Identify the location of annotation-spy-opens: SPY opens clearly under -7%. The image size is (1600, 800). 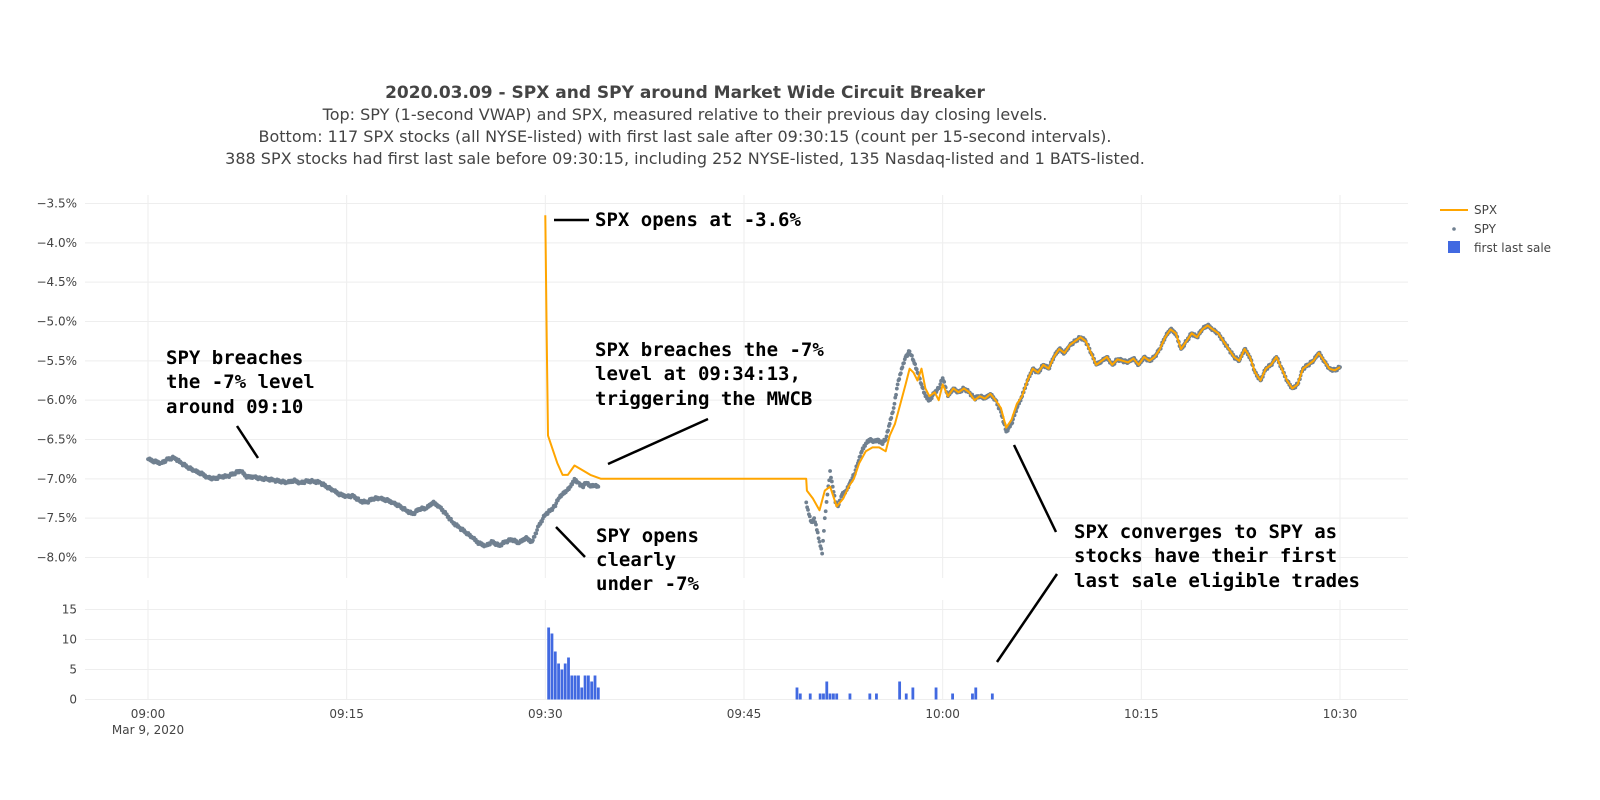
(653, 560).